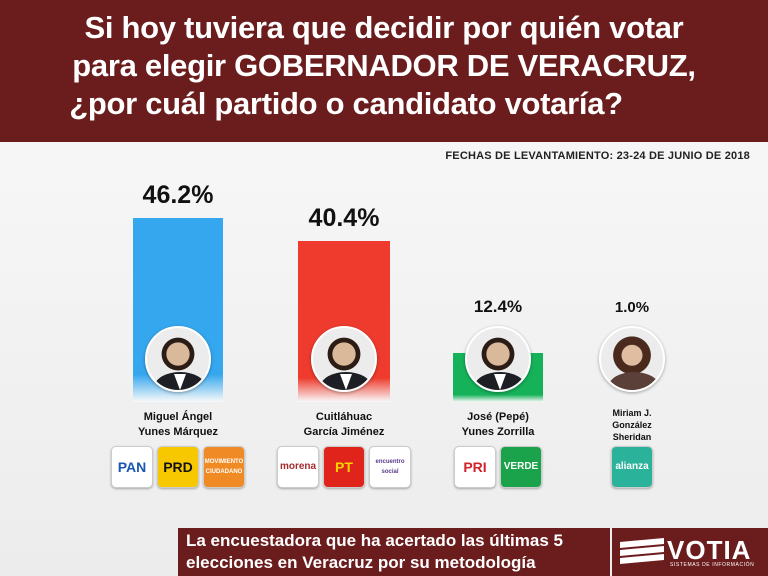 This screenshot has height=576, width=768. Describe the element at coordinates (178, 417) in the screenshot. I see `candidate-name-line: Miguel Ángel` at that location.